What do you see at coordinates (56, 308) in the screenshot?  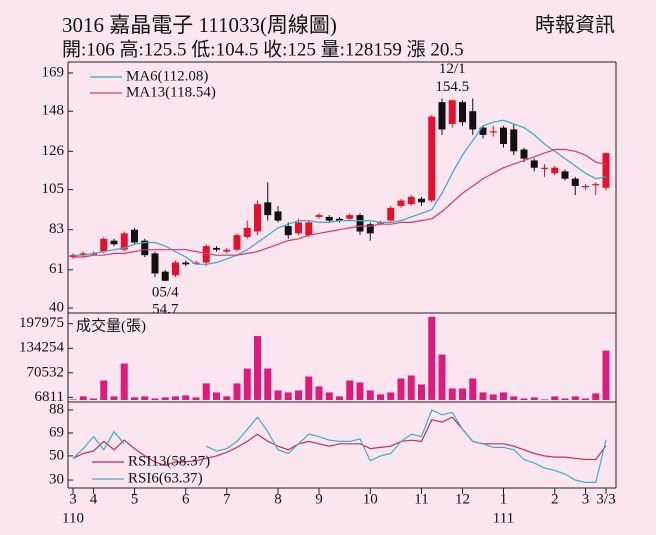 I see `y-tick-label: 40` at bounding box center [56, 308].